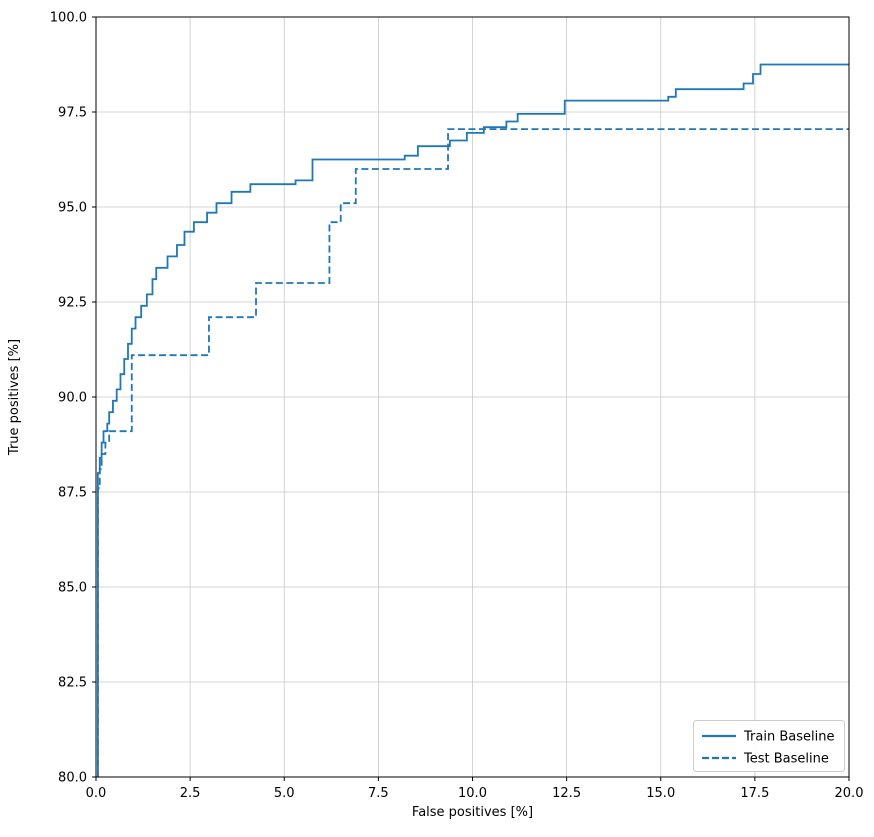  What do you see at coordinates (72, 208) in the screenshot?
I see `y-tick-label: 95.0` at bounding box center [72, 208].